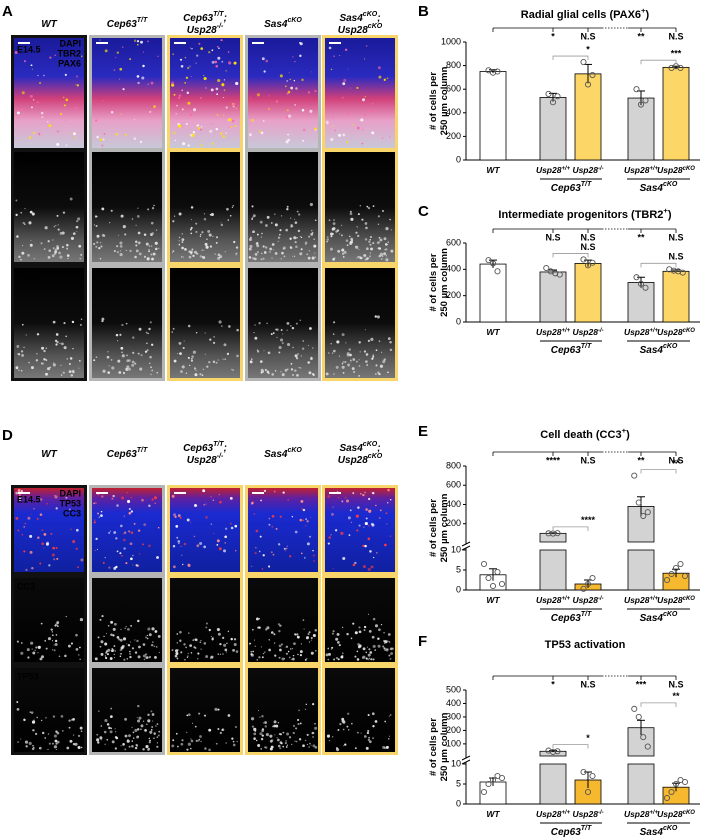 The image size is (708, 840). What do you see at coordinates (205, 530) in the screenshot?
I see `image-frame` at bounding box center [205, 530].